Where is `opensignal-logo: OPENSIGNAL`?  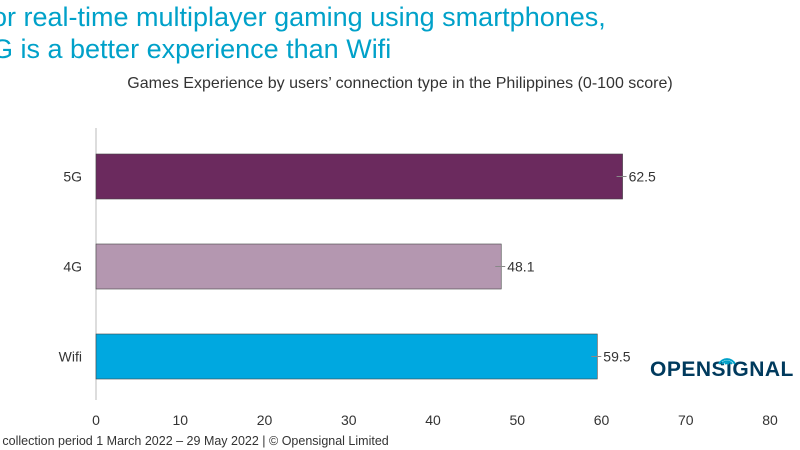
opensignal-logo: OPENSIGNAL is located at coordinates (722, 372).